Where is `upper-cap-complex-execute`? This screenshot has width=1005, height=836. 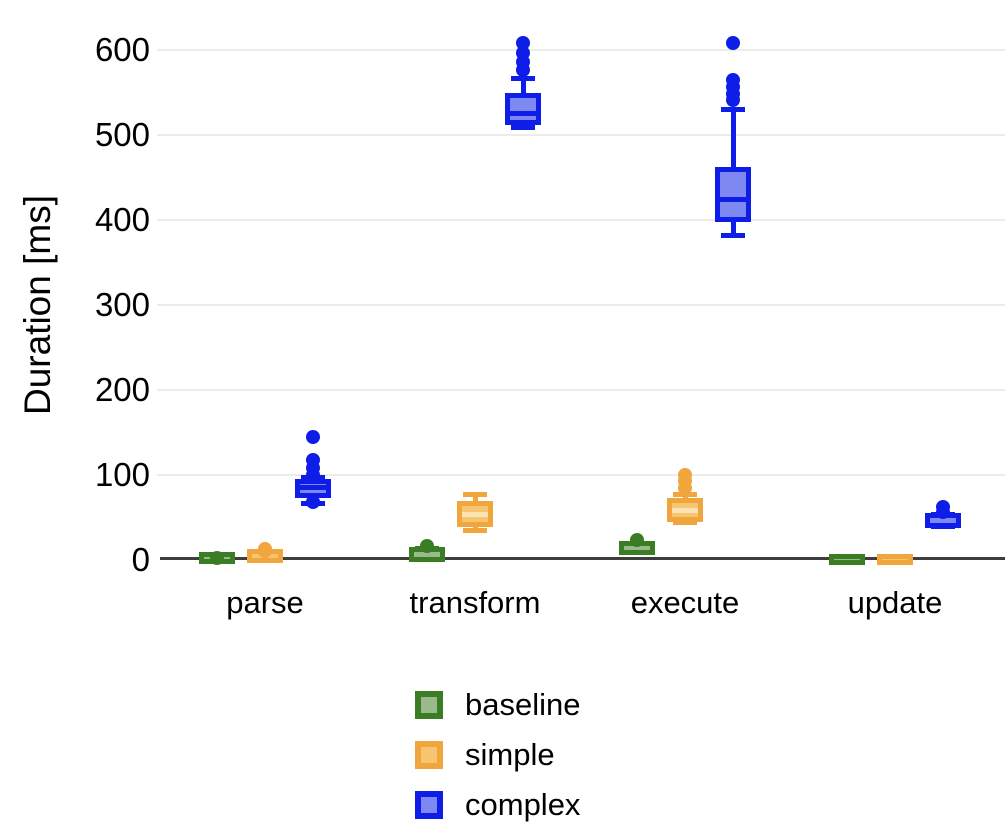
upper-cap-complex-execute is located at coordinates (733, 109).